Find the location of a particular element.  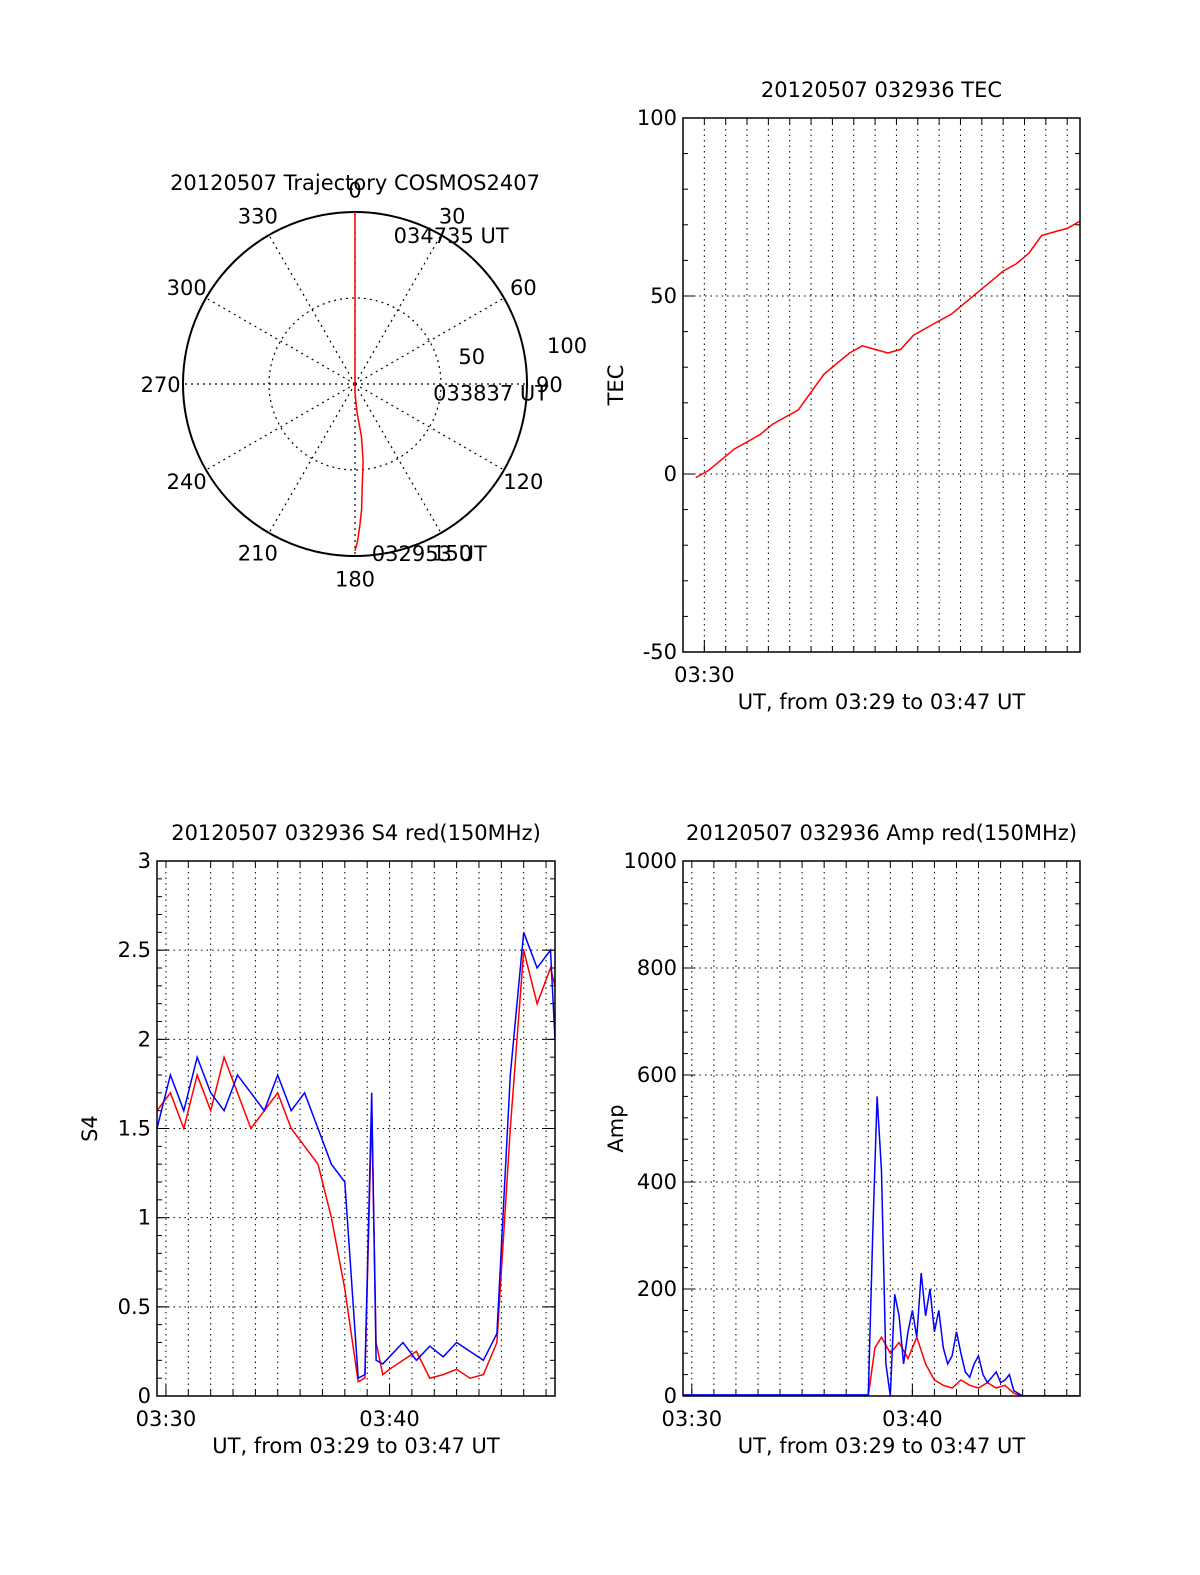

chart-title: 20120507 032936 Amp red(150MHz) is located at coordinates (881, 833).